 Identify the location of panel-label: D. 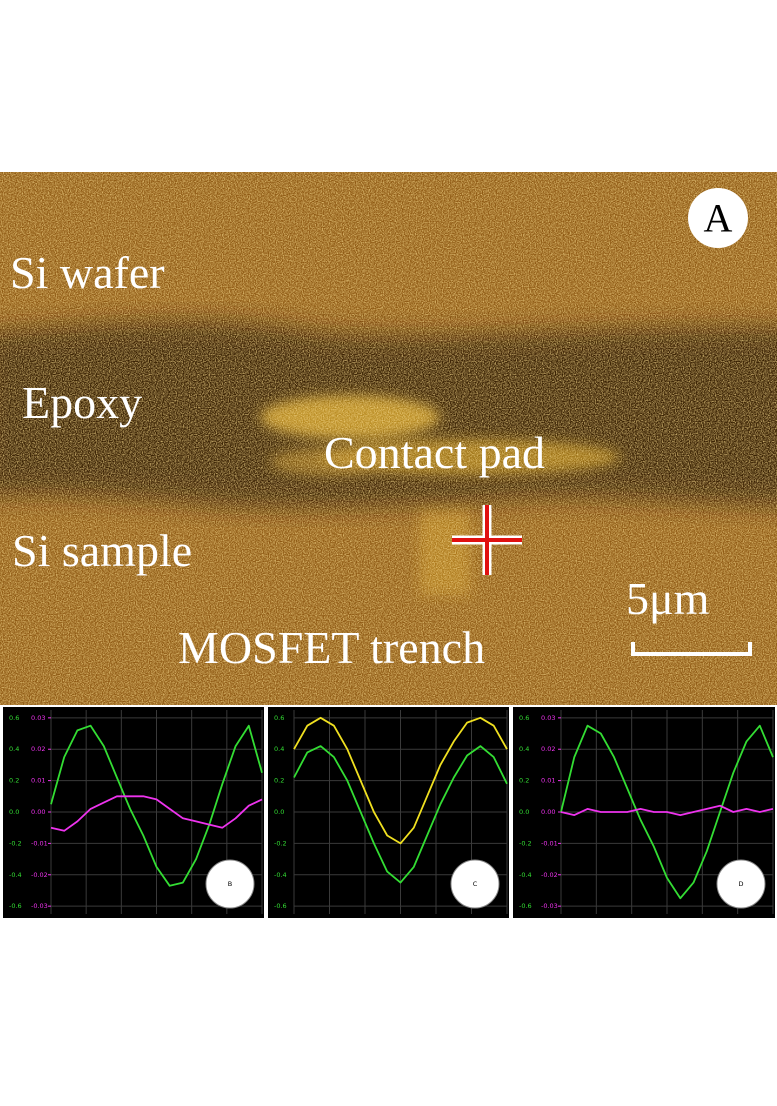
(740, 884).